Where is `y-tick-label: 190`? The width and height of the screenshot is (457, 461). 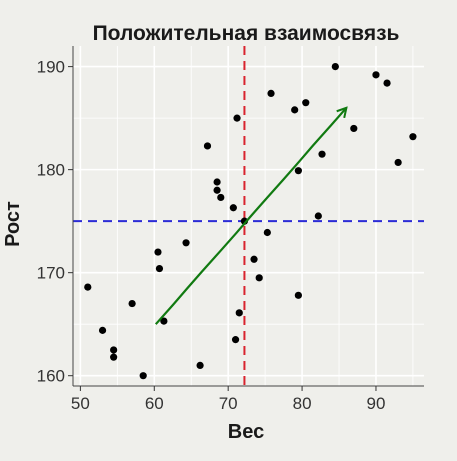
y-tick-label: 190 is located at coordinates (51, 67).